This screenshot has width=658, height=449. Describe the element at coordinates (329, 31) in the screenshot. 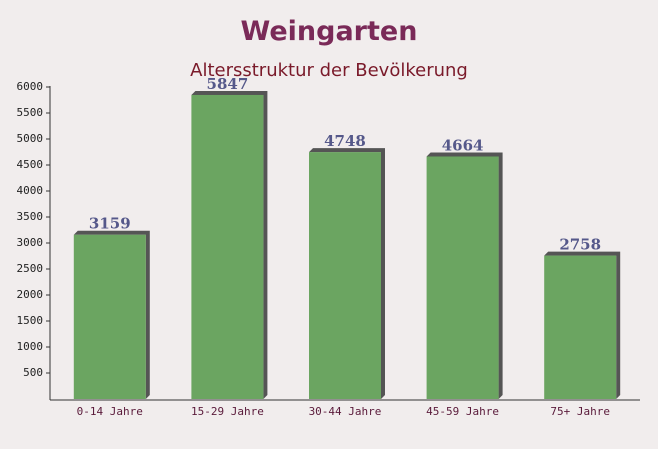

I see `chart-title: Weingarten` at that location.